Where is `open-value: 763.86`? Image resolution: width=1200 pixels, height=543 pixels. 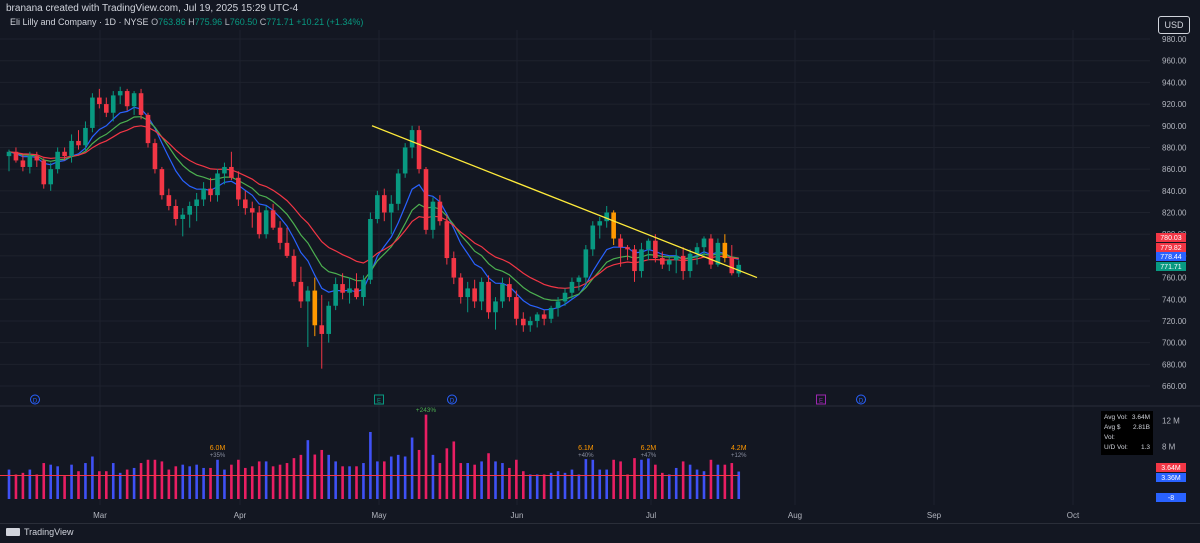
open-value: 763.86 is located at coordinates (172, 22).